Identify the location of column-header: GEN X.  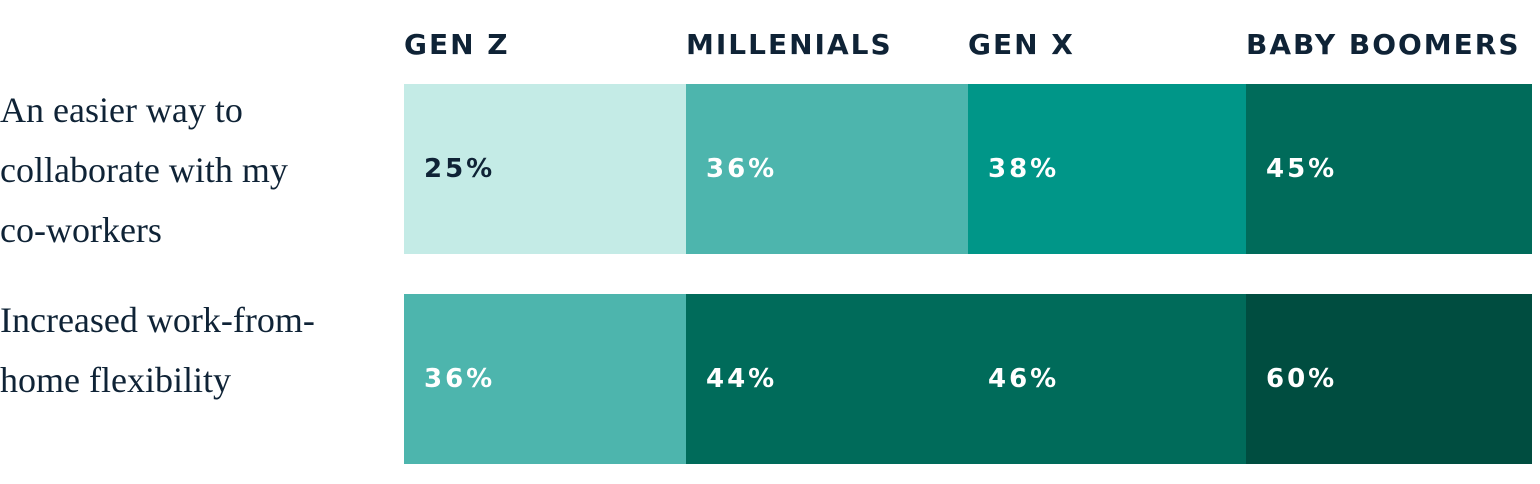
(1021, 44).